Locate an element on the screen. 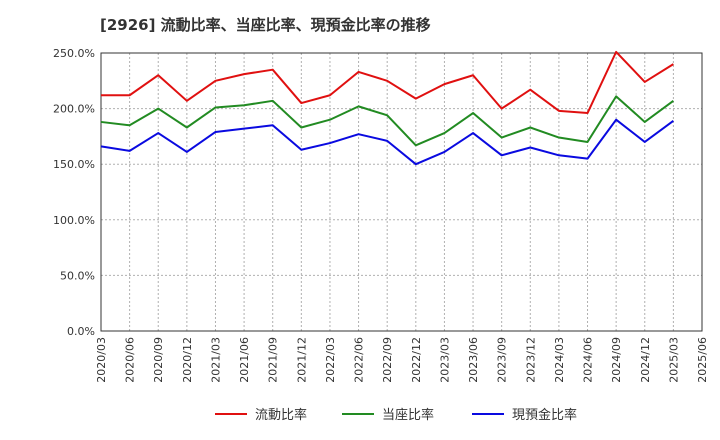 The image size is (720, 440). x-tick-label: 2023/03 is located at coordinates (444, 360).